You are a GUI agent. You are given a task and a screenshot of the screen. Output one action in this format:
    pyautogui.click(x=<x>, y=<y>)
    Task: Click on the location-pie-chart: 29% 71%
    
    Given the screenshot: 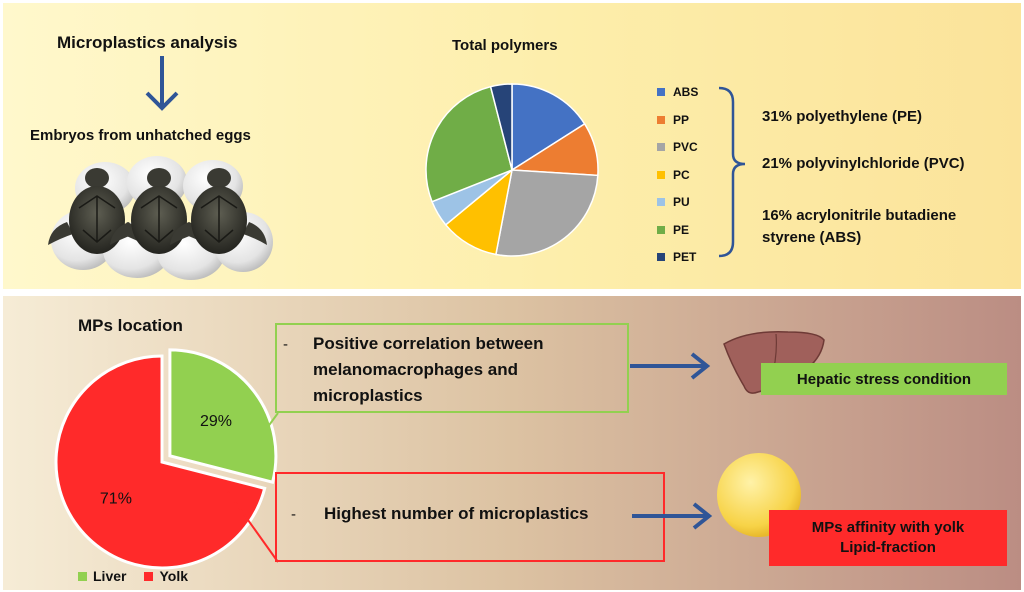 What is the action you would take?
    pyautogui.click(x=166, y=459)
    